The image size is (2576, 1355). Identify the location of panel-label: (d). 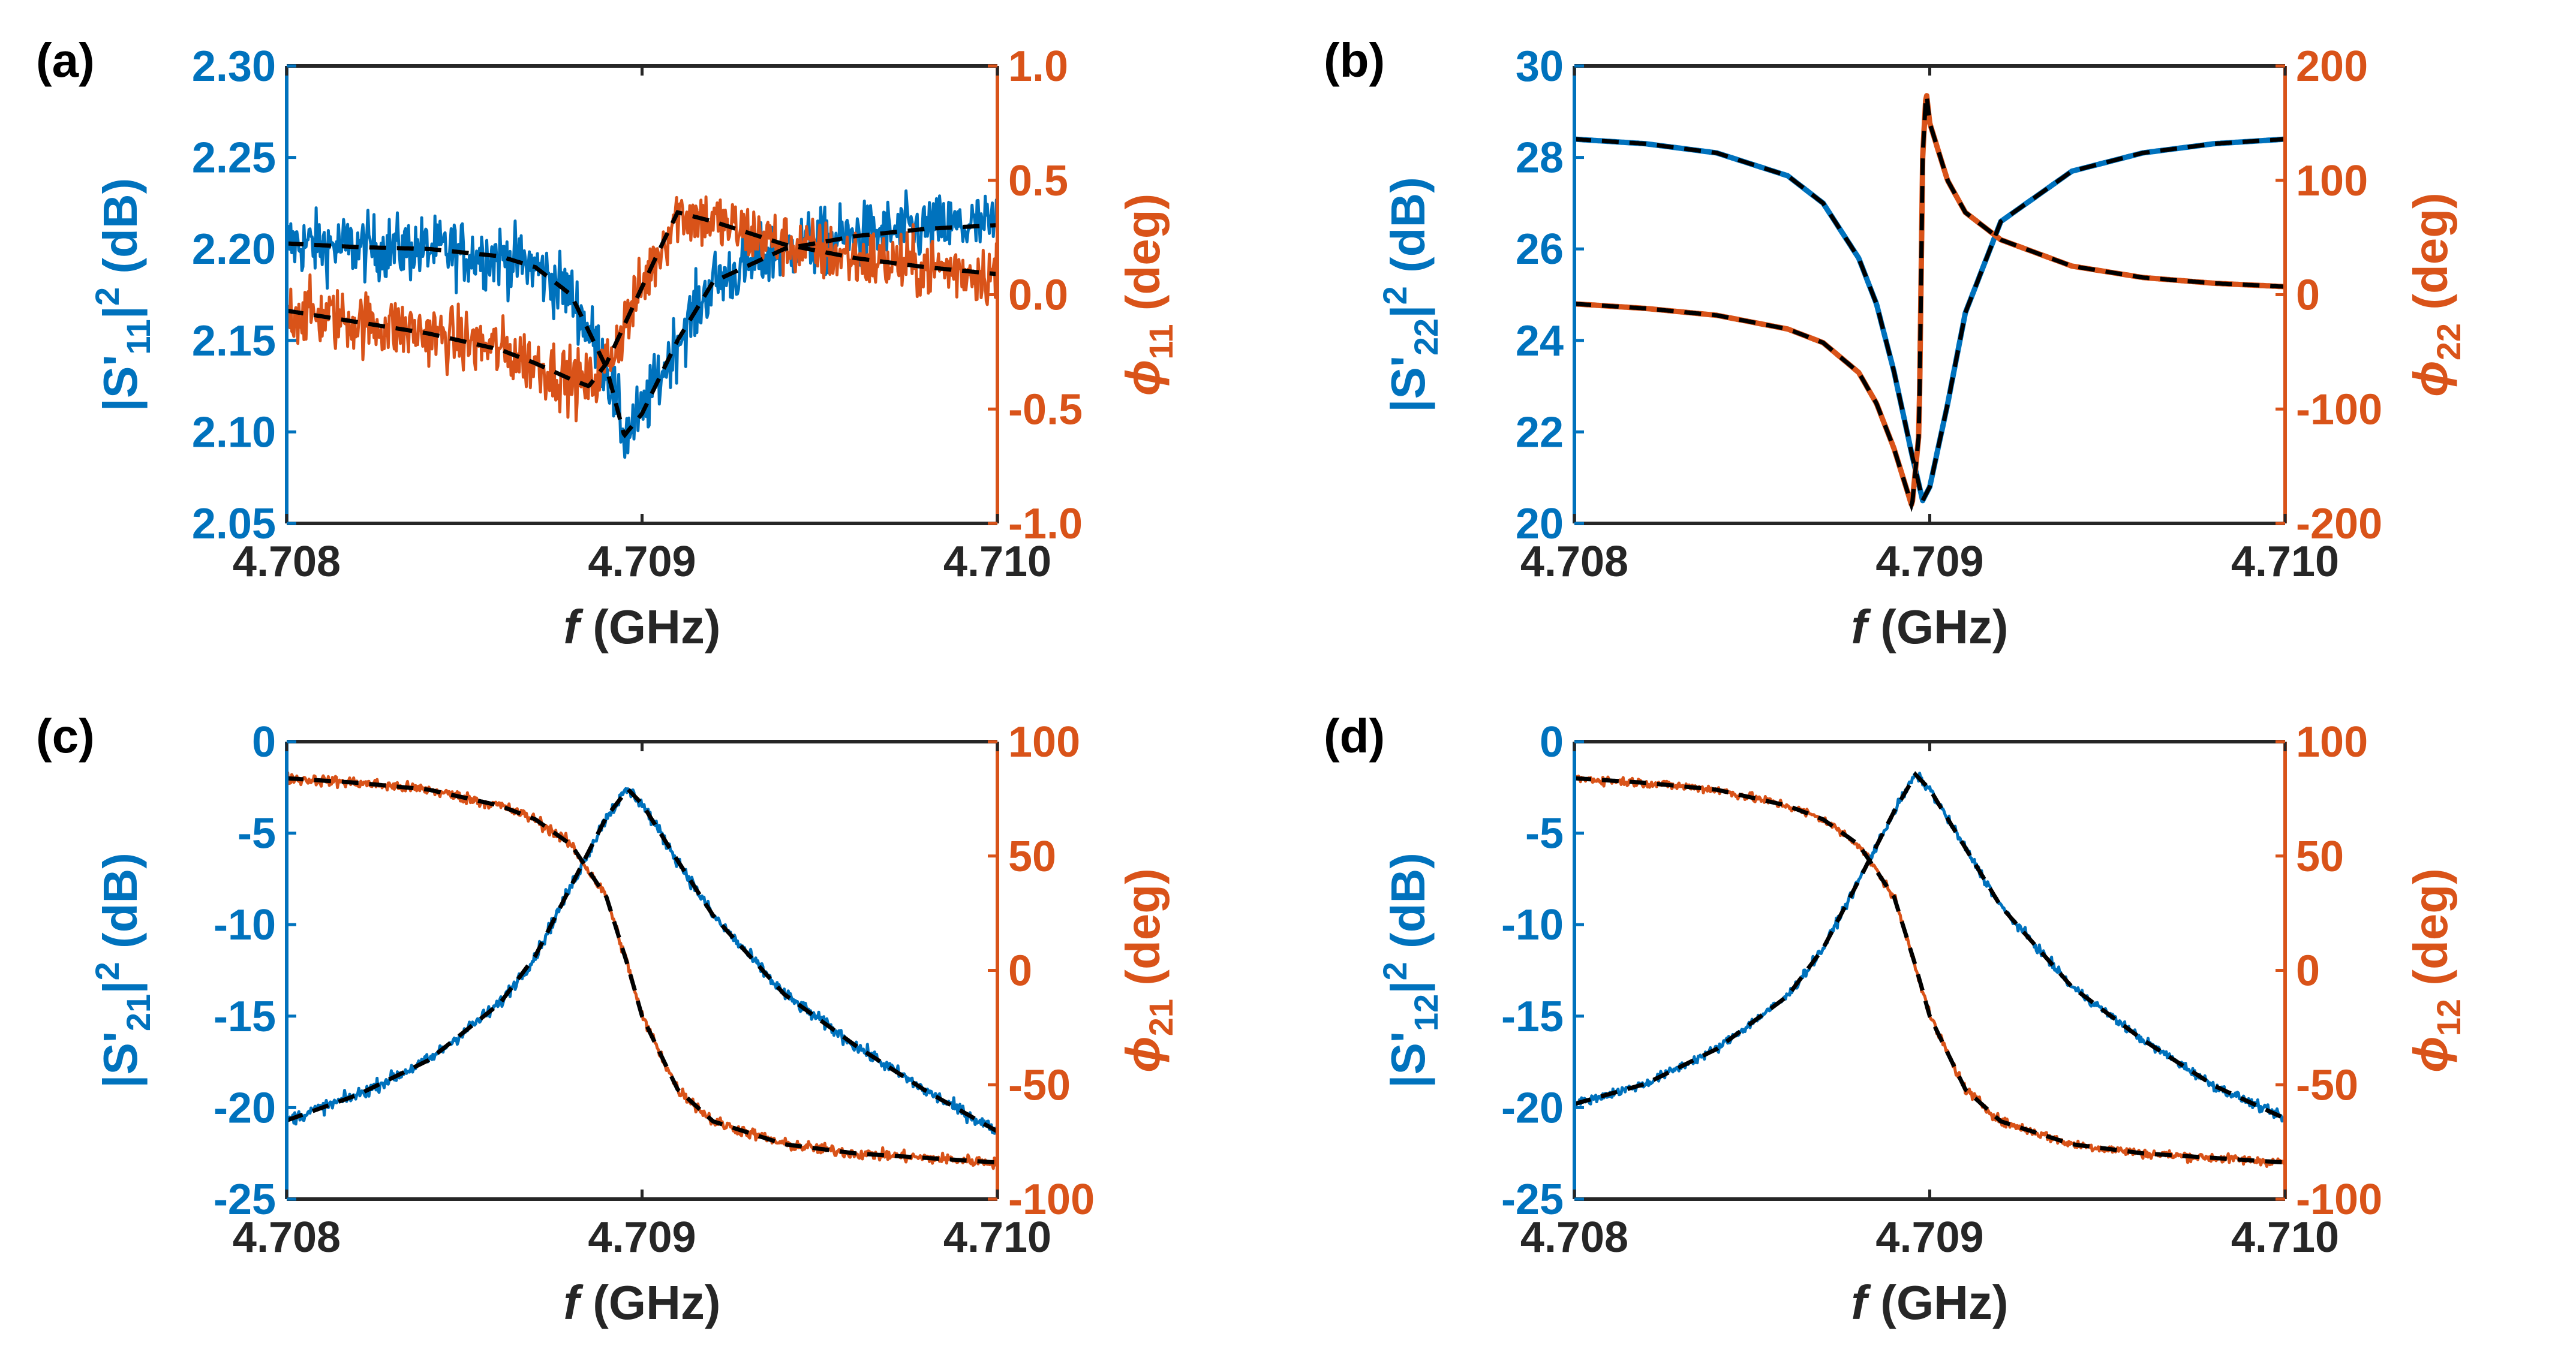
(1355, 736).